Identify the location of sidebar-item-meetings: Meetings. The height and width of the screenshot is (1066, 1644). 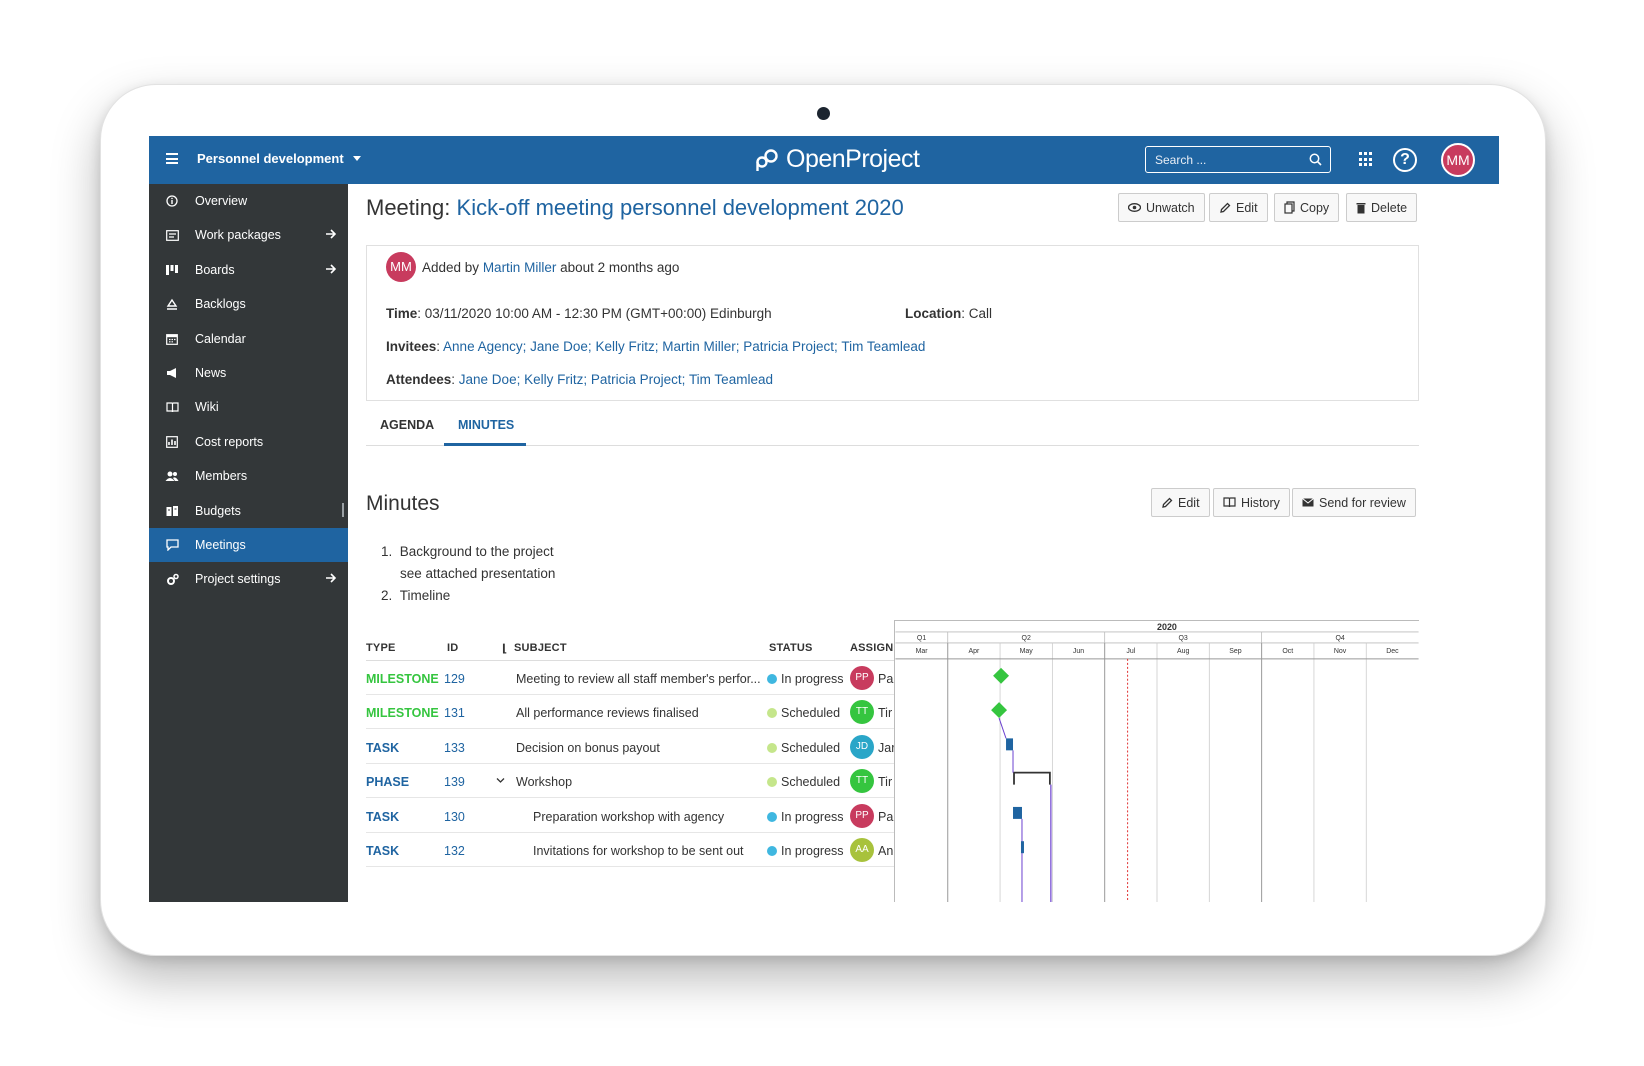
(248, 545).